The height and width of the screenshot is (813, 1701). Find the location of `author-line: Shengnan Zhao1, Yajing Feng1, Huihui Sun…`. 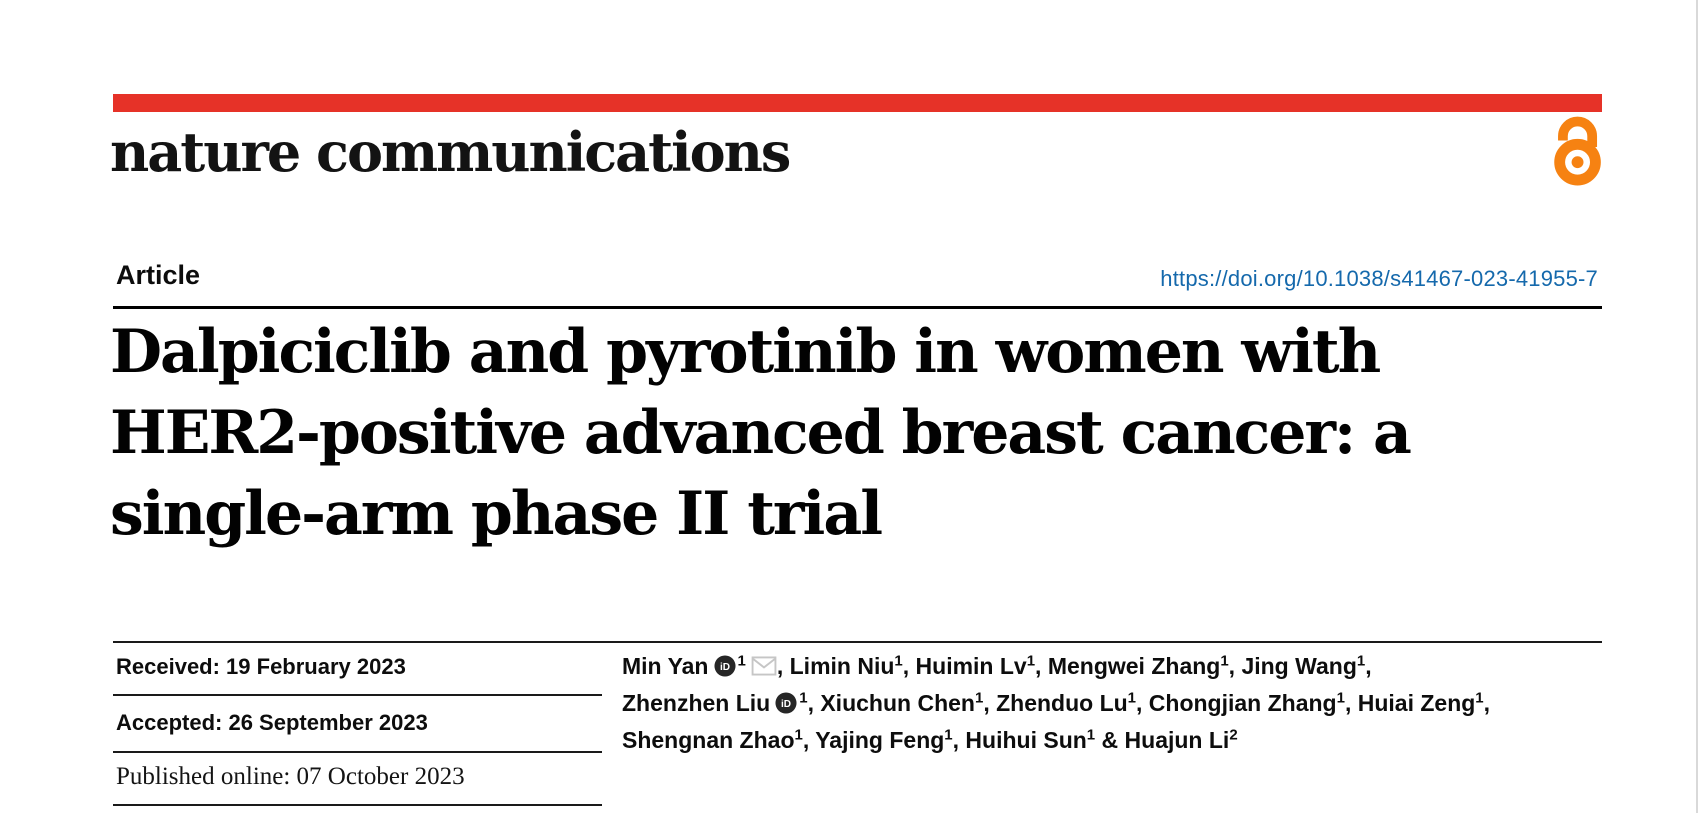

author-line: Shengnan Zhao1, Yajing Feng1, Huihui Sun… is located at coordinates (1117, 740).